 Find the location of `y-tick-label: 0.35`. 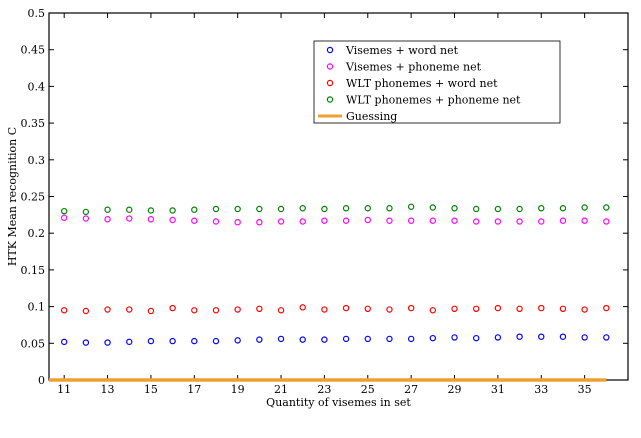

y-tick-label: 0.35 is located at coordinates (33, 123).